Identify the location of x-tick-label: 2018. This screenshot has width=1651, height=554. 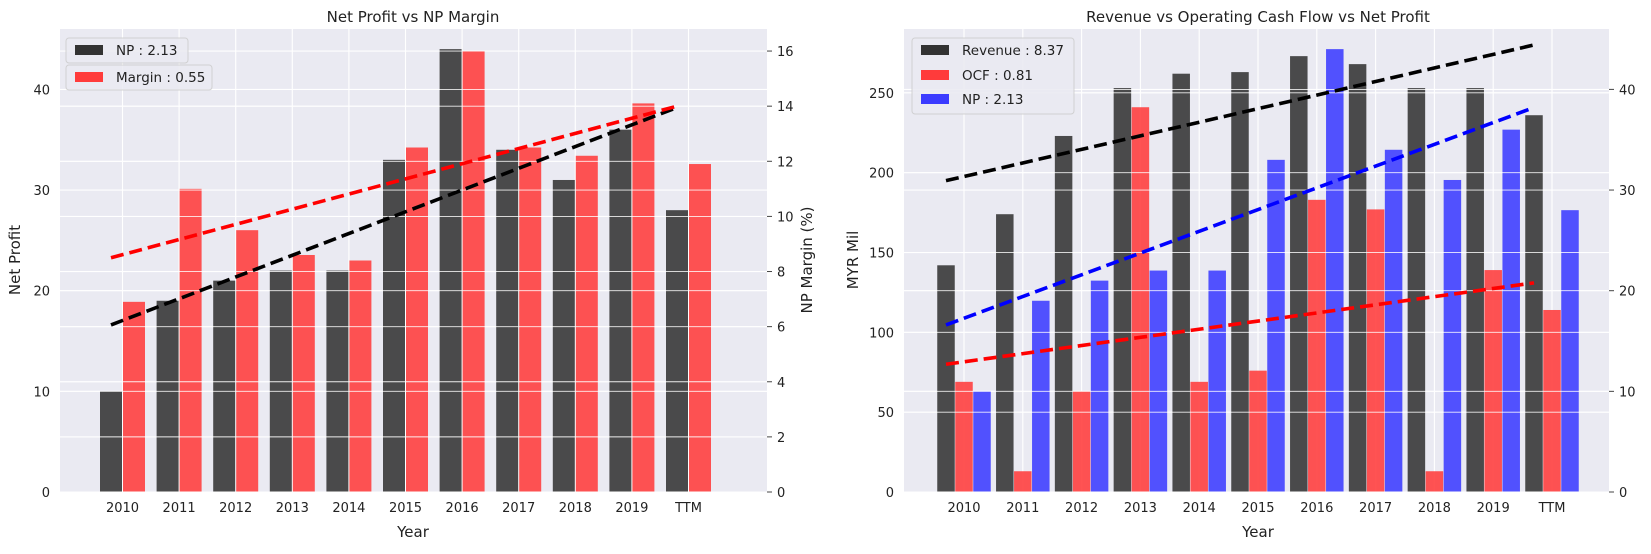
(1434, 508).